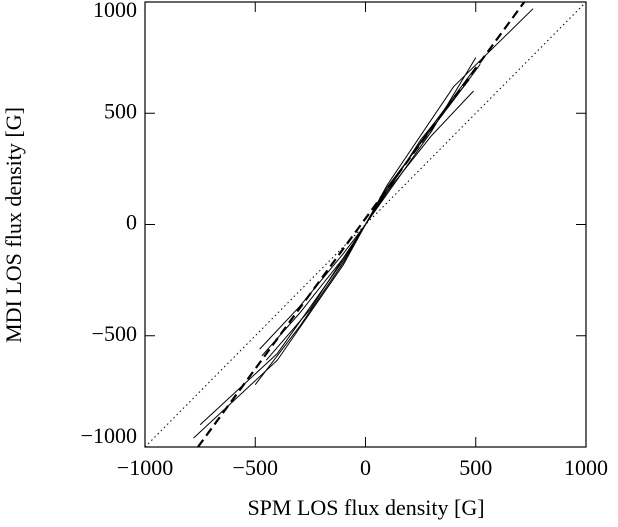 The height and width of the screenshot is (527, 618). What do you see at coordinates (586, 467) in the screenshot?
I see `x-tick-label: 1000` at bounding box center [586, 467].